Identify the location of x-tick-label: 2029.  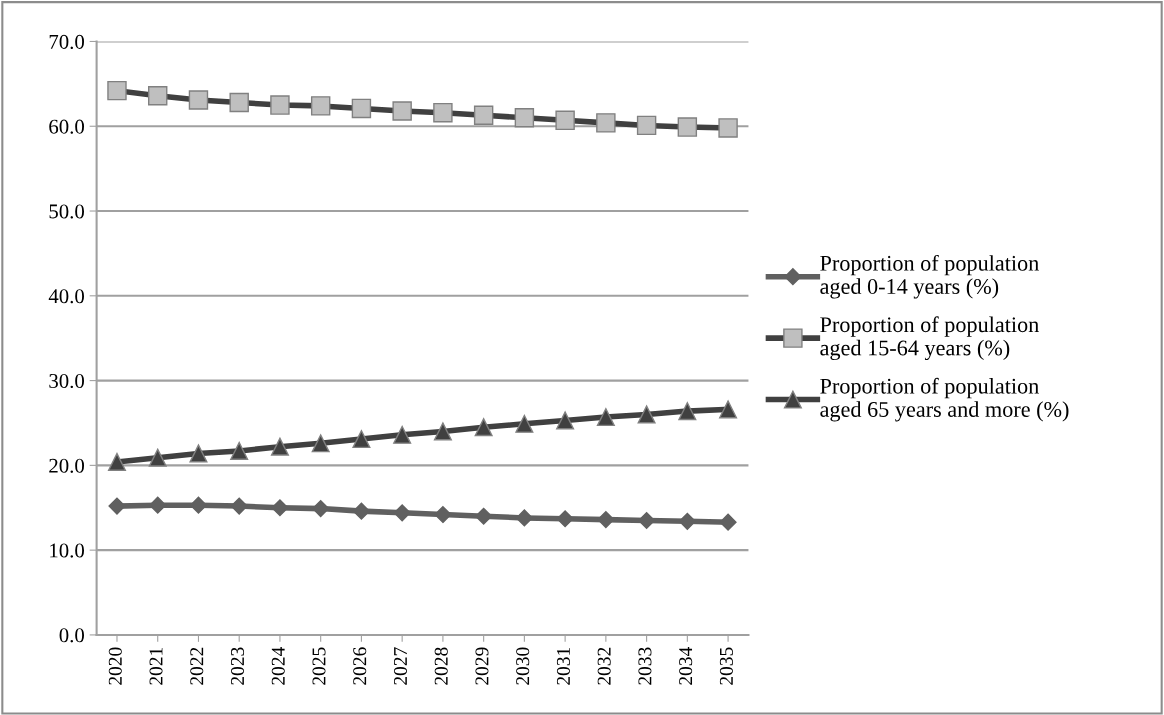
(482, 666).